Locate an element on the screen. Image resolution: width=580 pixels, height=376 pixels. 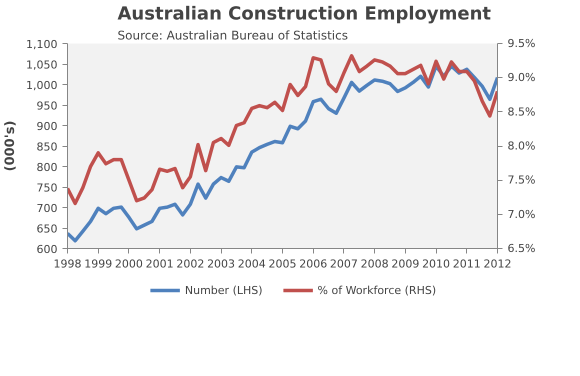
y-tick-label: 1,000 is located at coordinates (42, 85).